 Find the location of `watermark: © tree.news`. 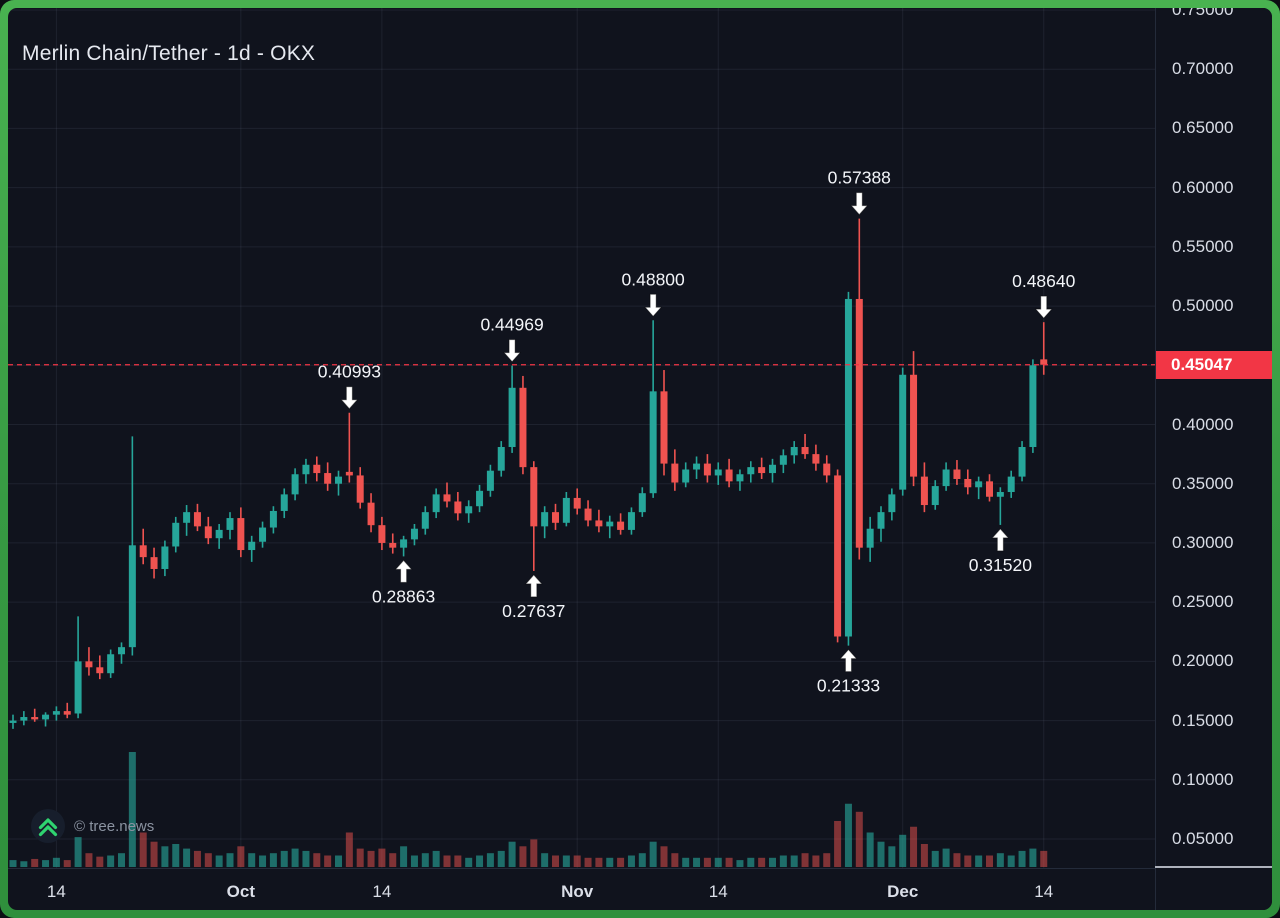

watermark: © tree.news is located at coordinates (92, 826).